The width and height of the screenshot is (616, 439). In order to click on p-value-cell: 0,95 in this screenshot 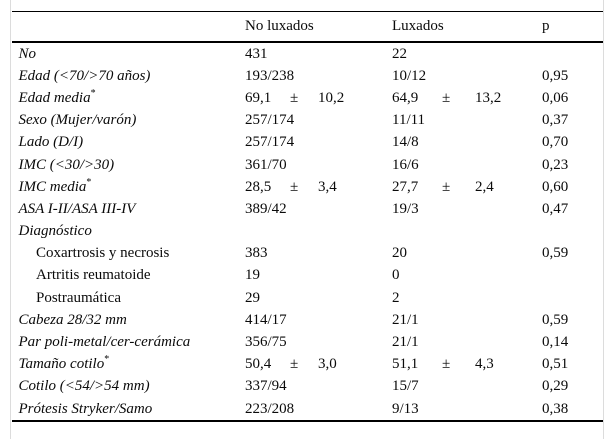, I will do `click(555, 75)`.